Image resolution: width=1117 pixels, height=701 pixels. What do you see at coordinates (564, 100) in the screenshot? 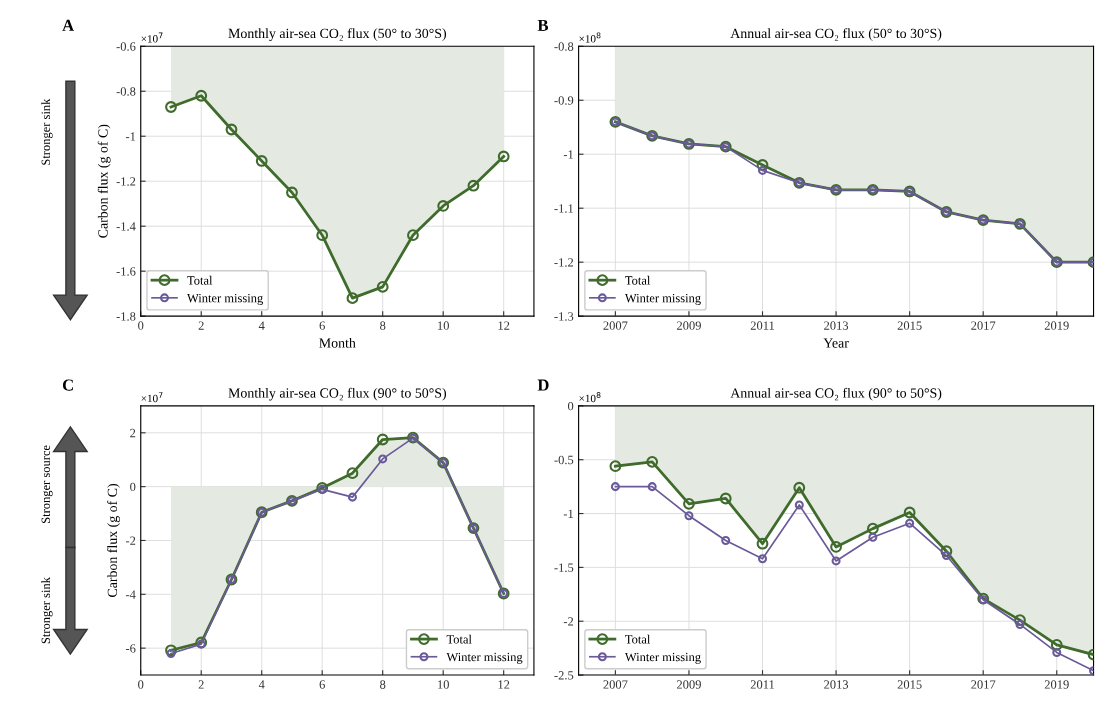
I see `y-tick-label: -0.9` at bounding box center [564, 100].